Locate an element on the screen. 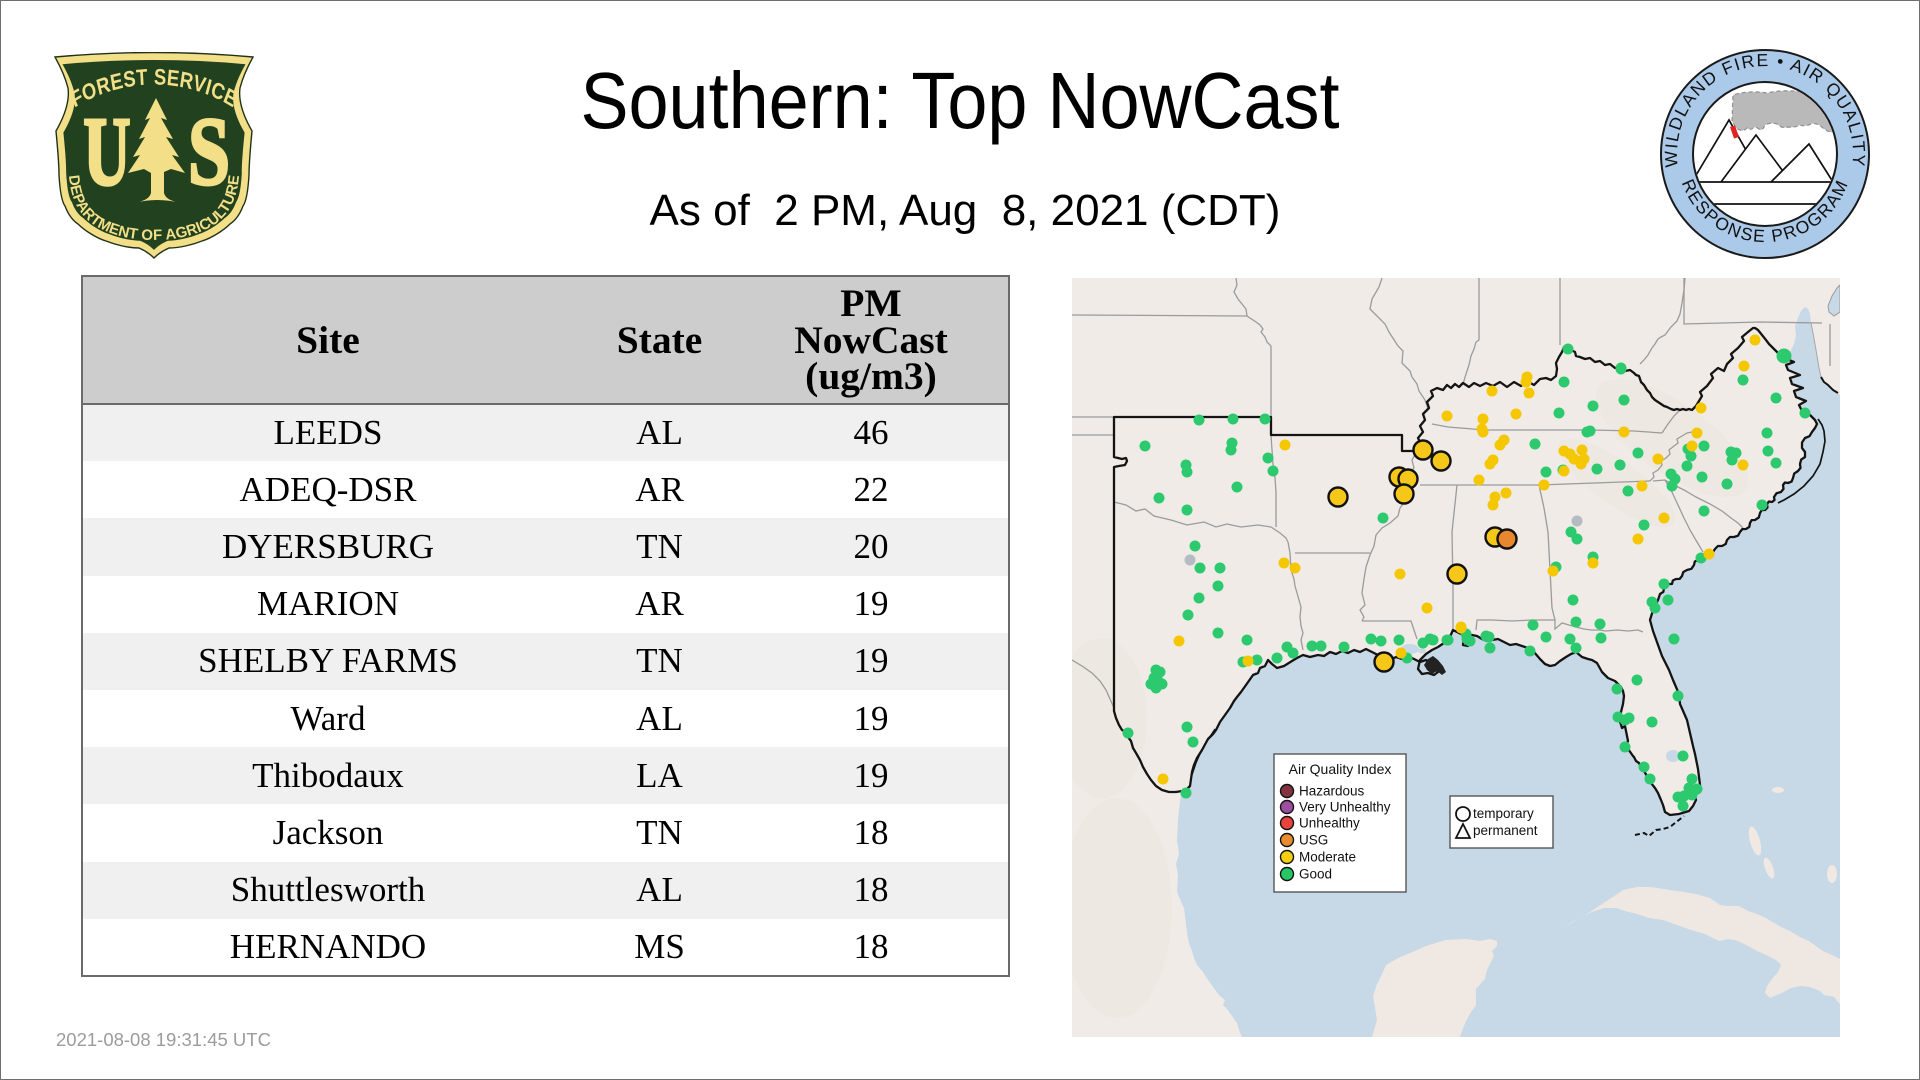 Image resolution: width=1920 pixels, height=1080 pixels. svg-text: Very Unhealthy is located at coordinates (1345, 807).